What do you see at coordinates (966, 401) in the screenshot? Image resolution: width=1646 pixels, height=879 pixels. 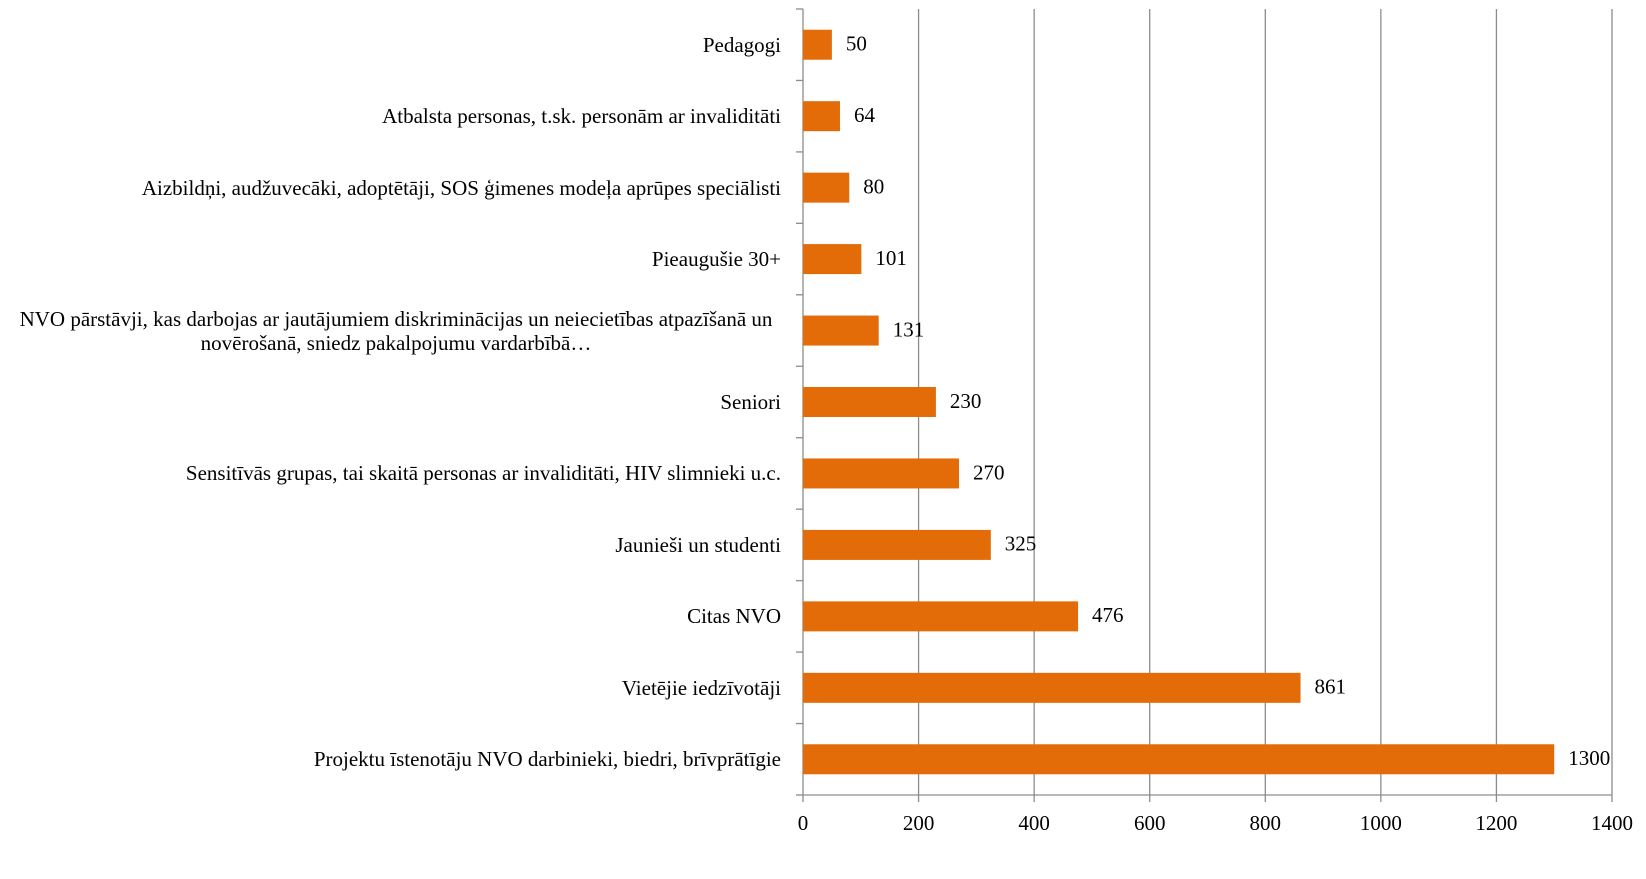 I see `data-label: 230` at bounding box center [966, 401].